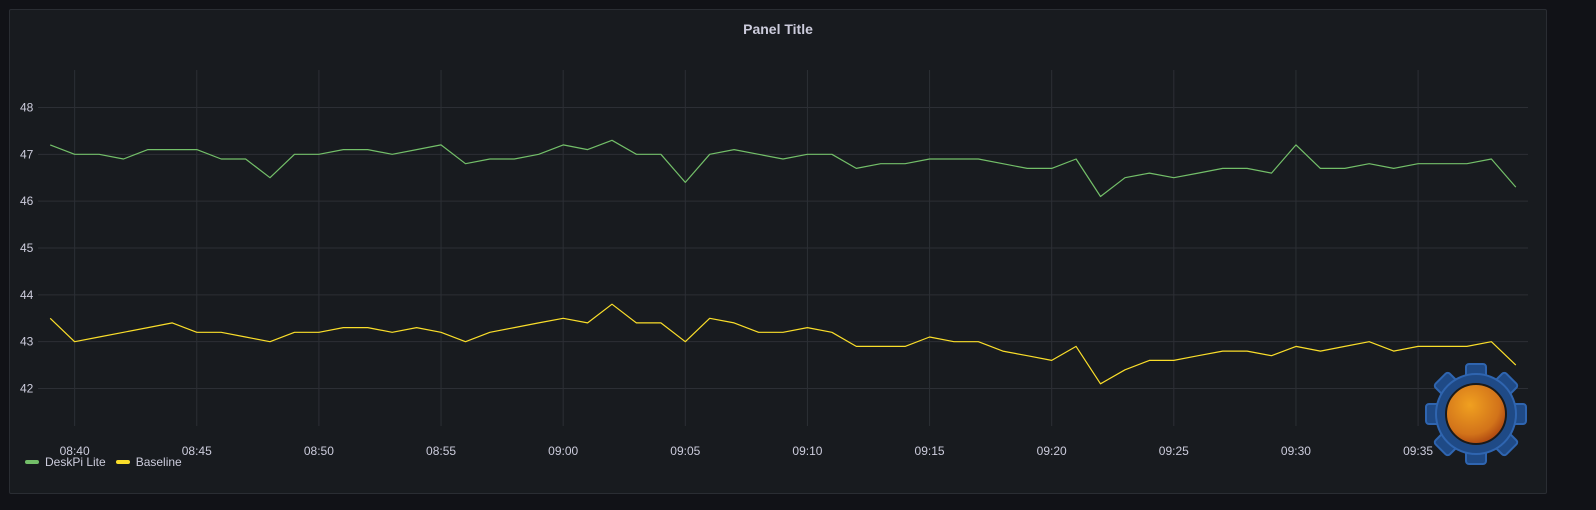 The width and height of the screenshot is (1596, 510). I want to click on y-tick-label: 46, so click(27, 201).